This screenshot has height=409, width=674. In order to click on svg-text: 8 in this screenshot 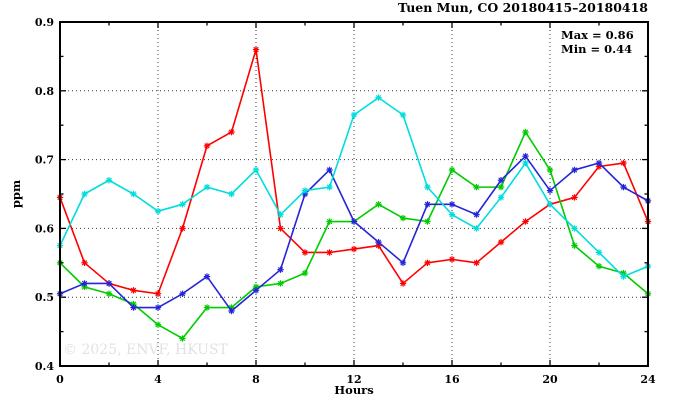, I will do `click(256, 379)`.